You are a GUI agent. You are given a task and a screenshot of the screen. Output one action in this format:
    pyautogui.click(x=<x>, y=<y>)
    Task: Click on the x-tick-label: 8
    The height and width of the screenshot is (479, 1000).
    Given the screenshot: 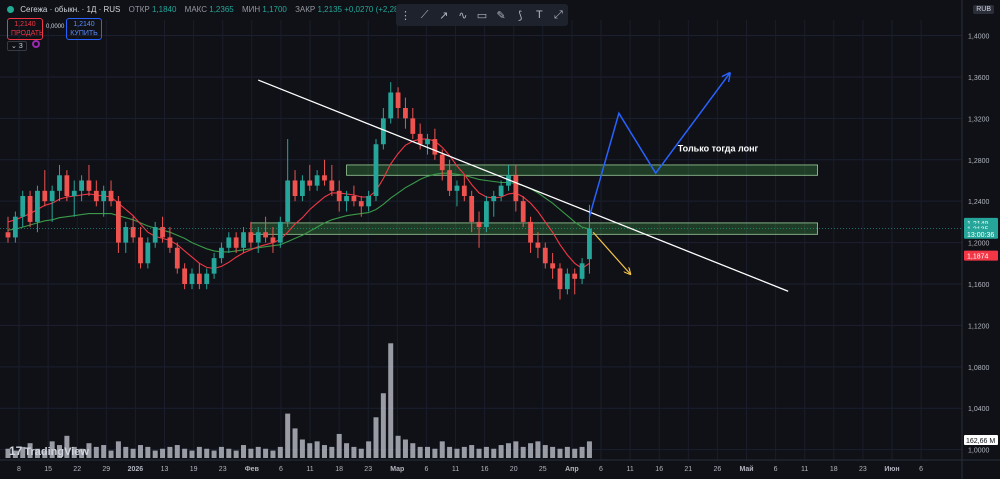 What is the action you would take?
    pyautogui.click(x=19, y=469)
    